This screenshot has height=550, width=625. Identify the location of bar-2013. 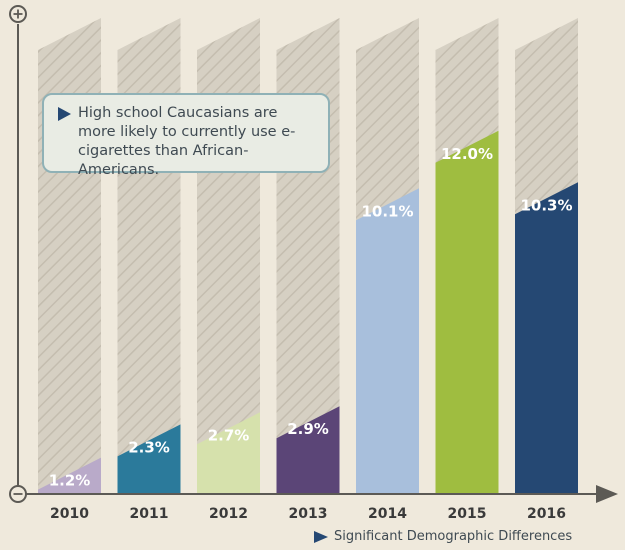
(308, 450).